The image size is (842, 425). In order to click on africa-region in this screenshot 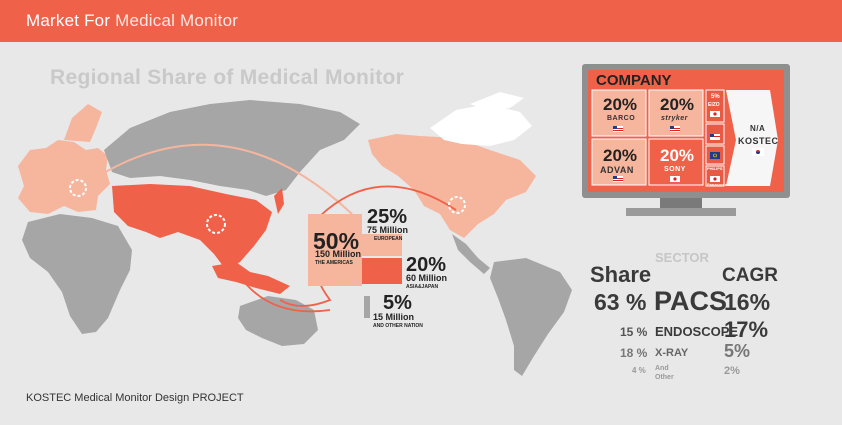, I will do `click(77, 274)`.